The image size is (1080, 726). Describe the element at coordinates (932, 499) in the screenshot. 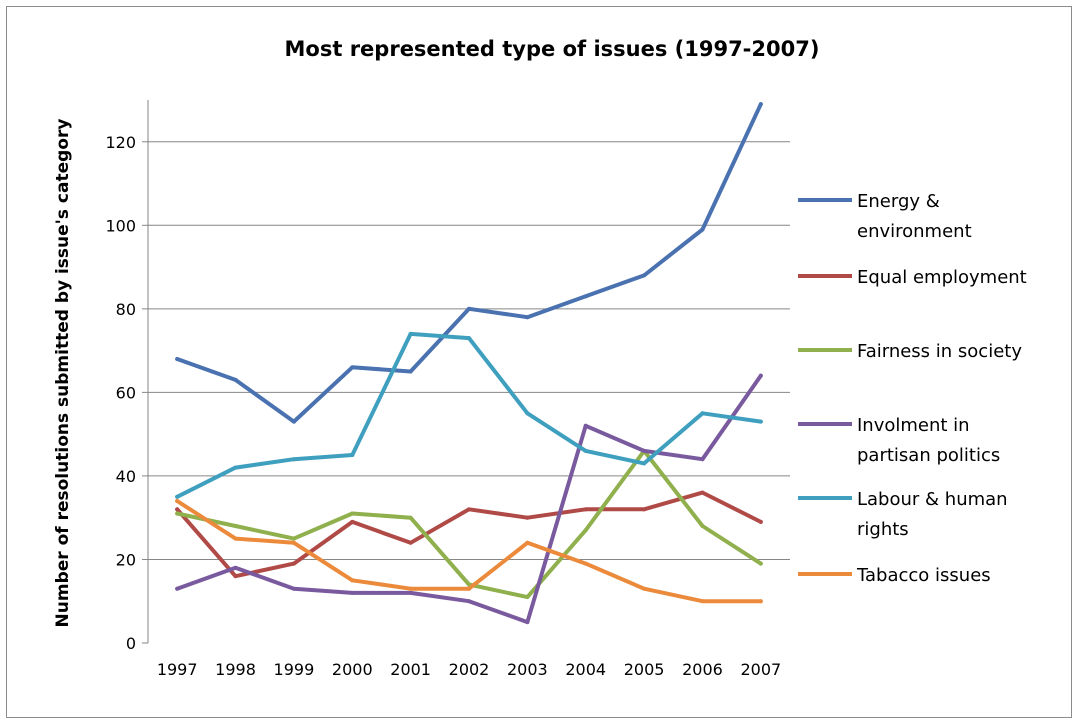

I see `legend-label: Labour & human` at that location.